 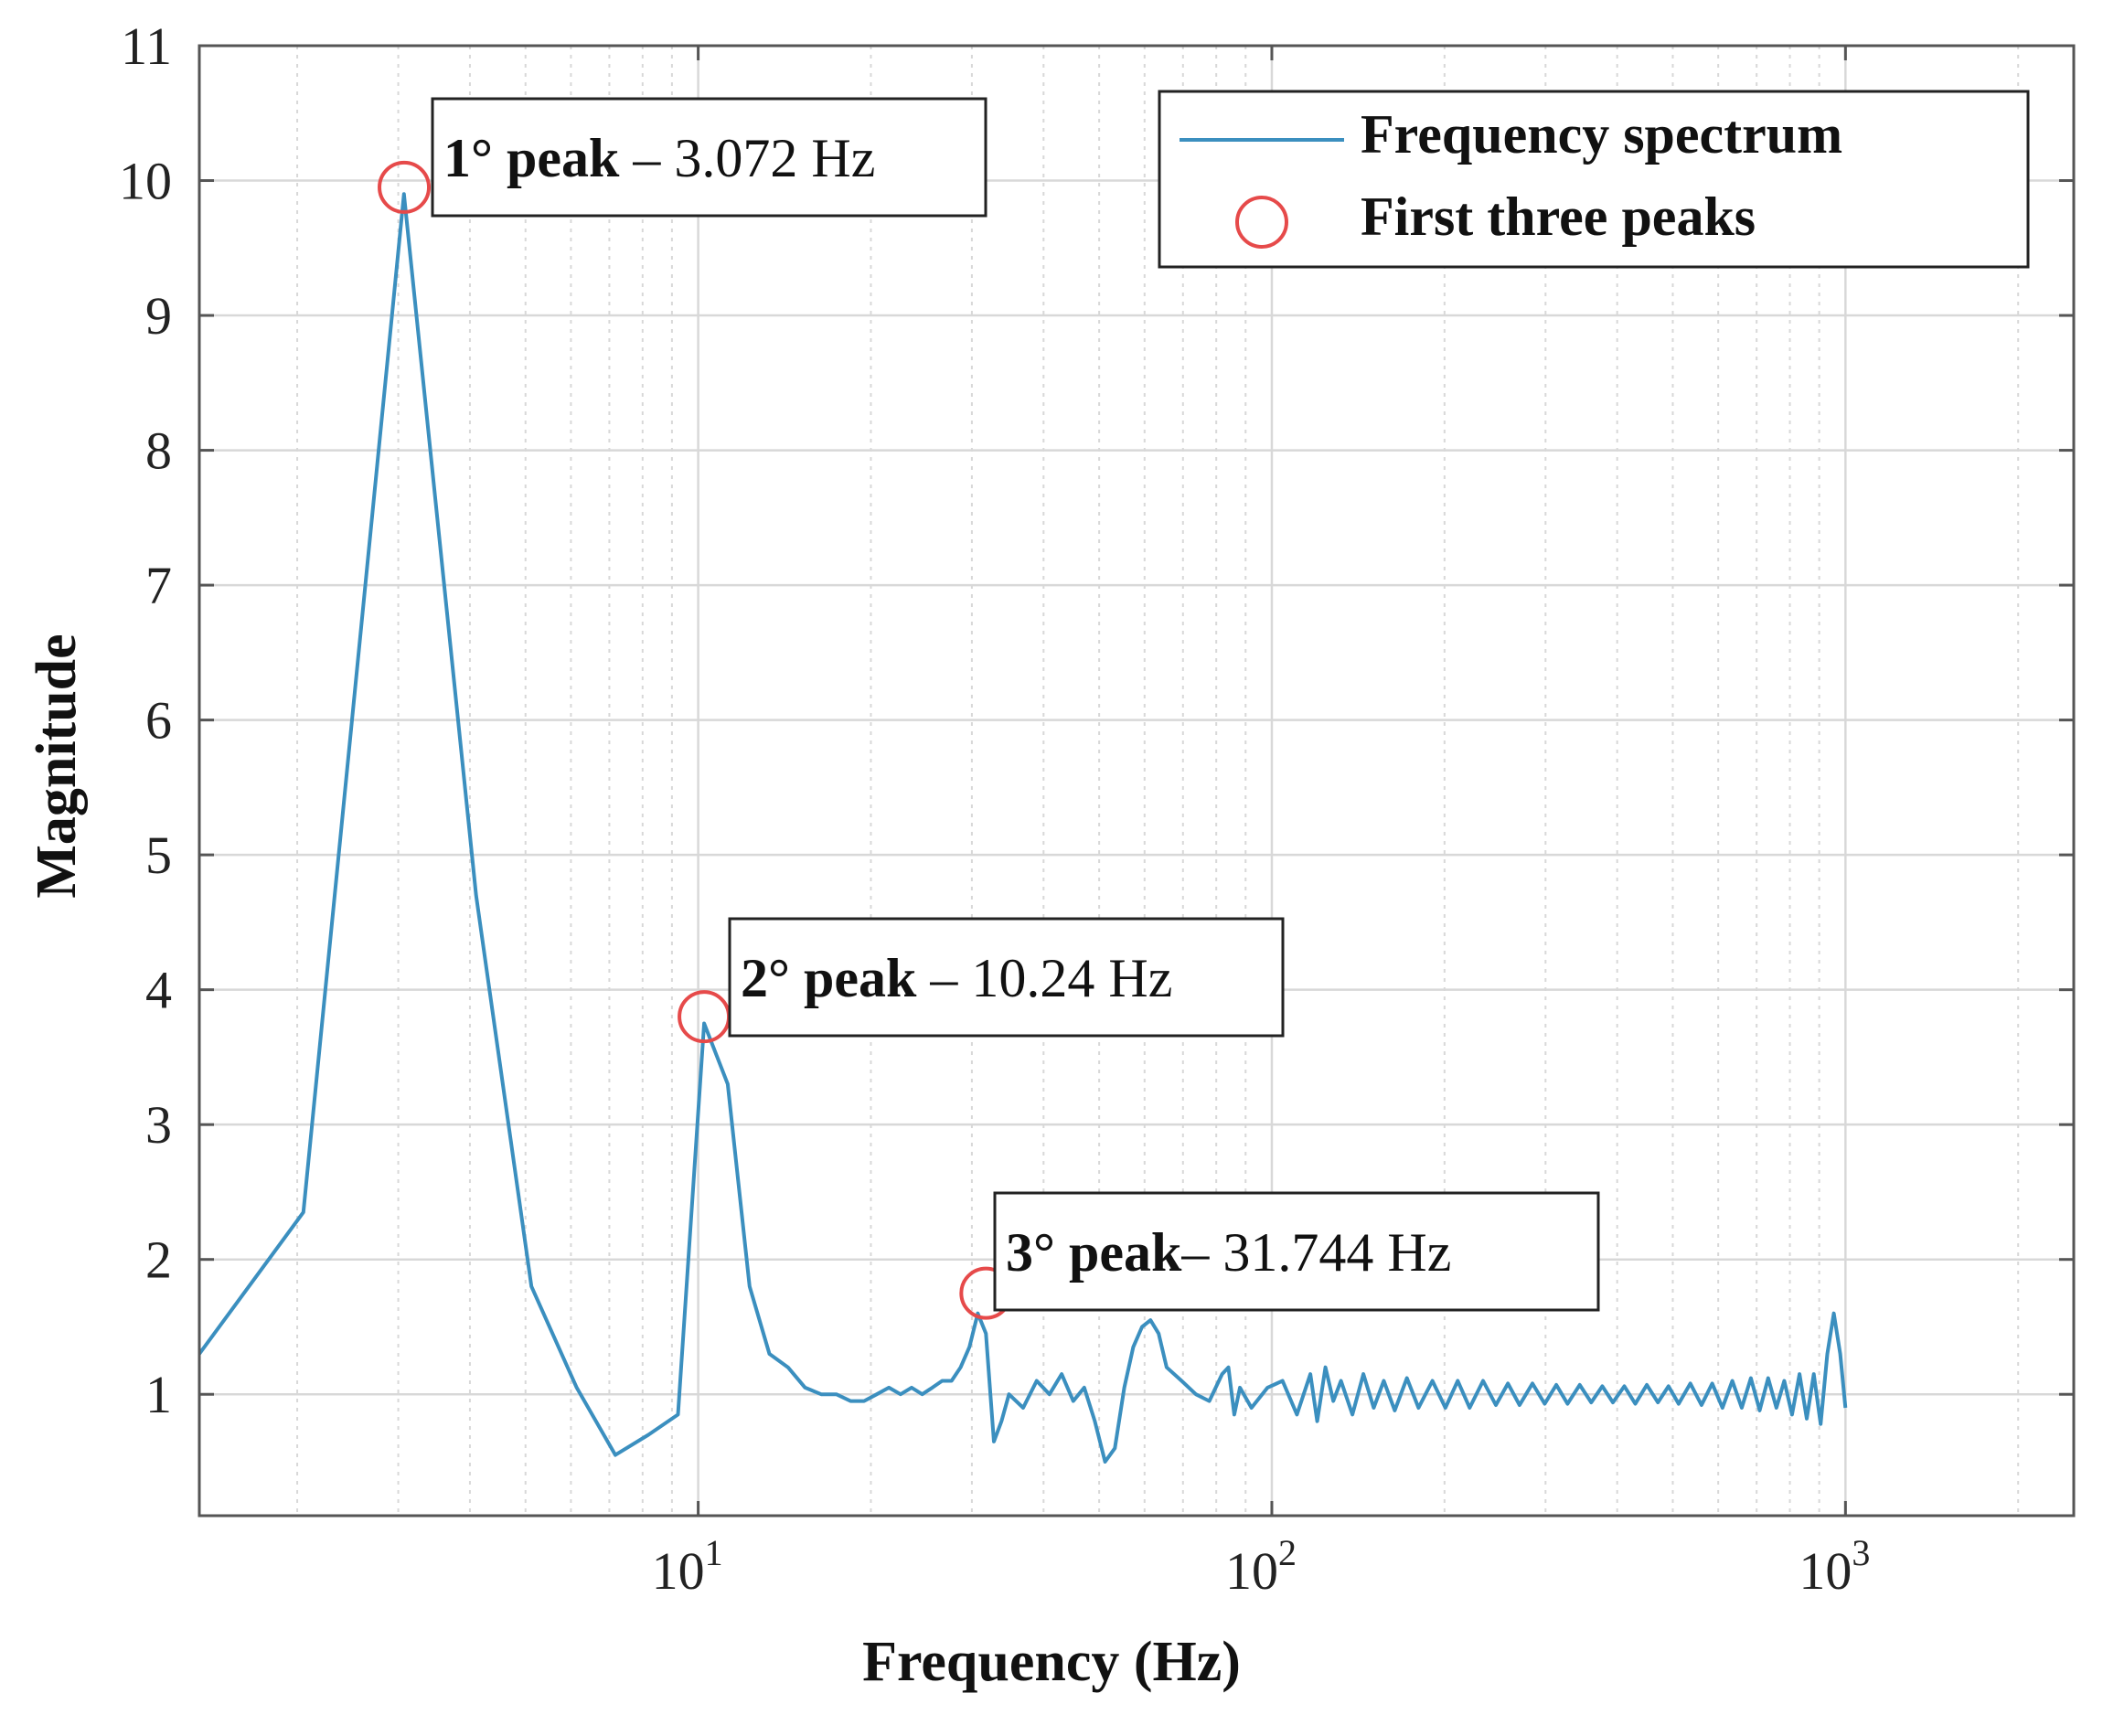 What do you see at coordinates (158, 316) in the screenshot?
I see `y-tick-label: 9` at bounding box center [158, 316].